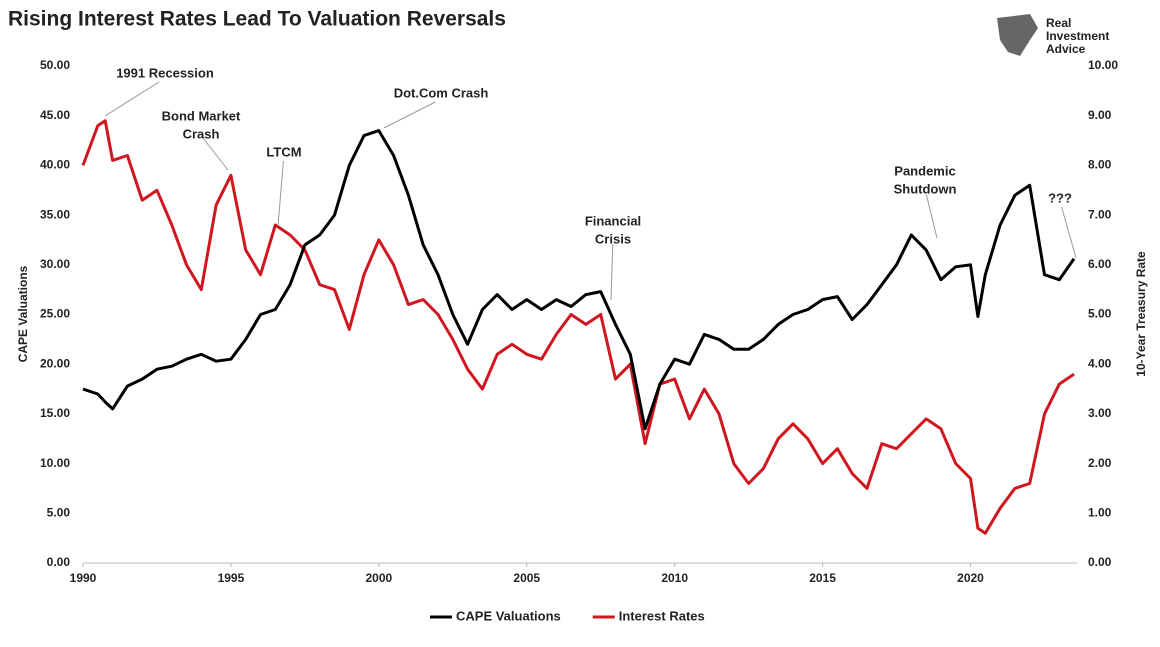 The image size is (1160, 647). What do you see at coordinates (508, 615) in the screenshot?
I see `legend-label: CAPE Valuations` at bounding box center [508, 615].